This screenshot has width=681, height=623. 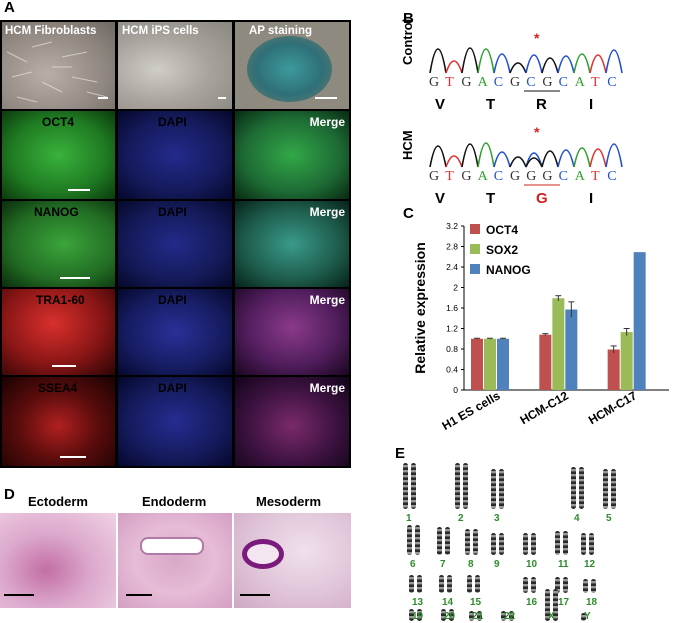 I want to click on control-aa: R, so click(x=541, y=104).